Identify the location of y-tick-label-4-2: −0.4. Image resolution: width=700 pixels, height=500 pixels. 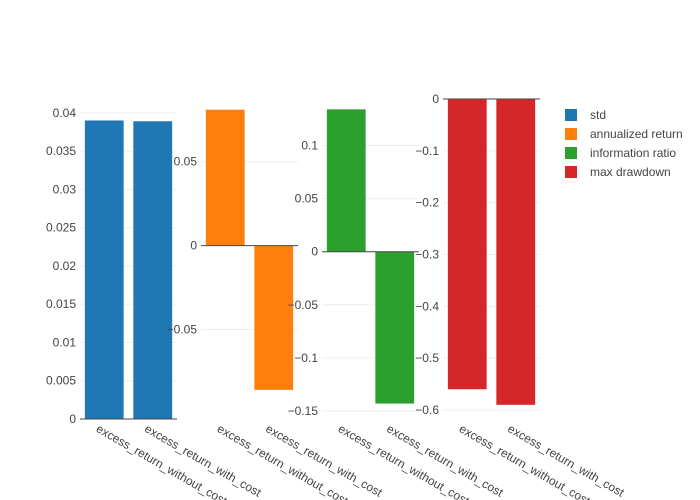
(427, 306).